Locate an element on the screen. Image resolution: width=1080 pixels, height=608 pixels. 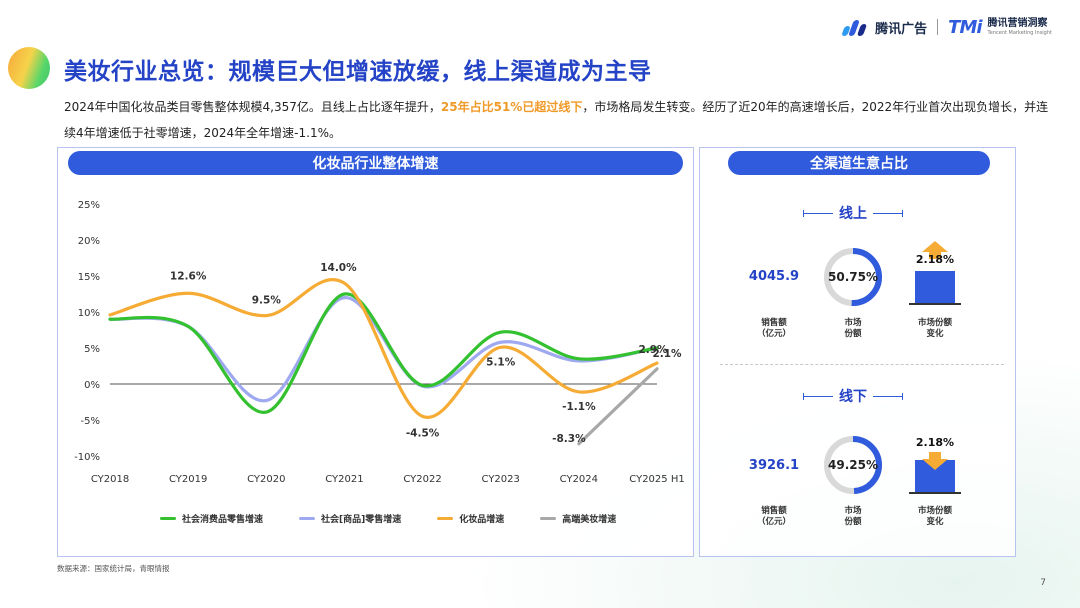
online-sales-value: 4045.9 is located at coordinates (774, 276).